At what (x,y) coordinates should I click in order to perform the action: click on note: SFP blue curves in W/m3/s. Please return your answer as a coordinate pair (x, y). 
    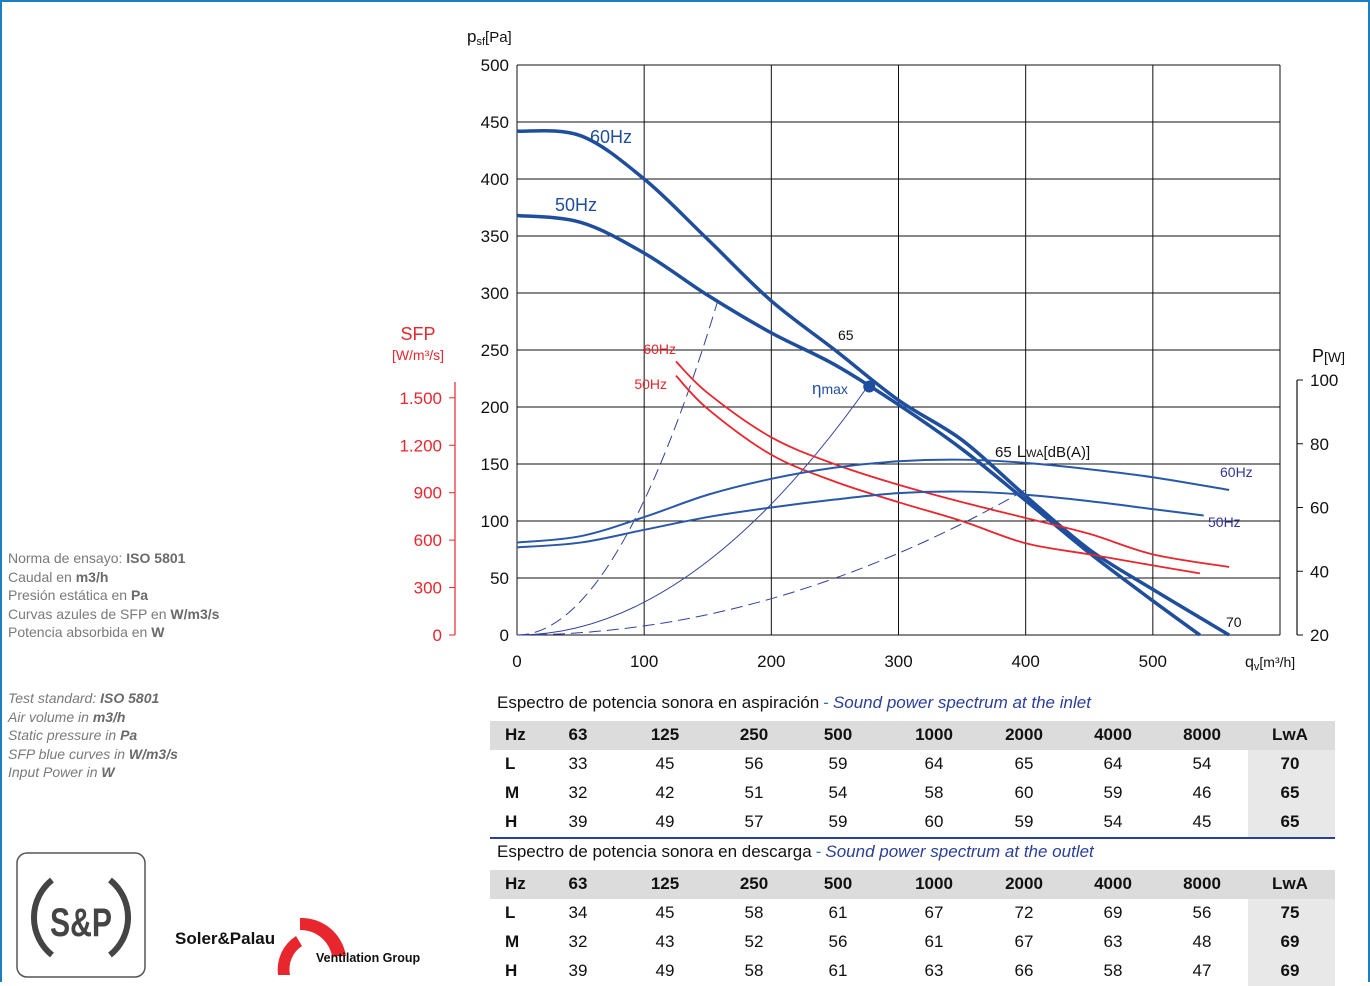
    Looking at the image, I should click on (93, 754).